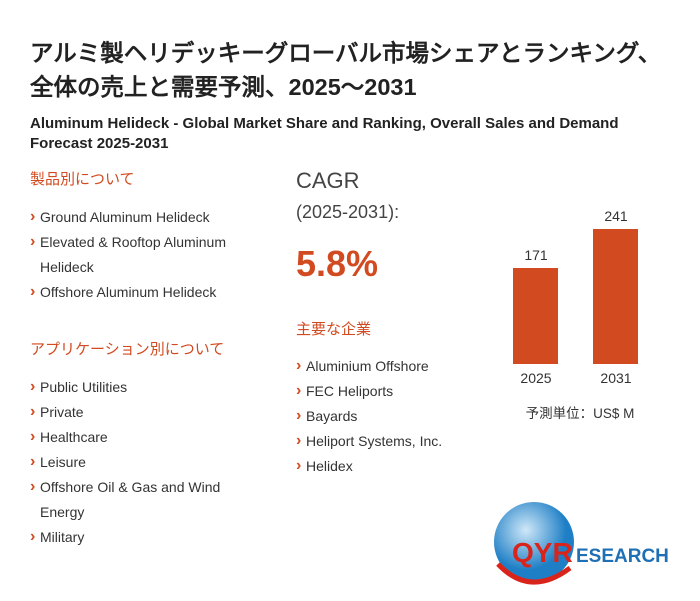  I want to click on bar-2031, so click(615, 296).